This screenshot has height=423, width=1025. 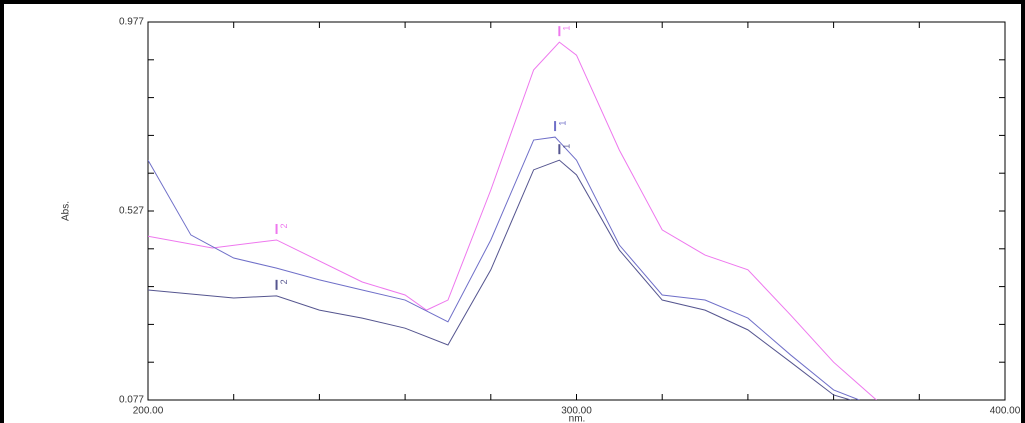 I want to click on x-axis-label: nm., so click(x=577, y=418).